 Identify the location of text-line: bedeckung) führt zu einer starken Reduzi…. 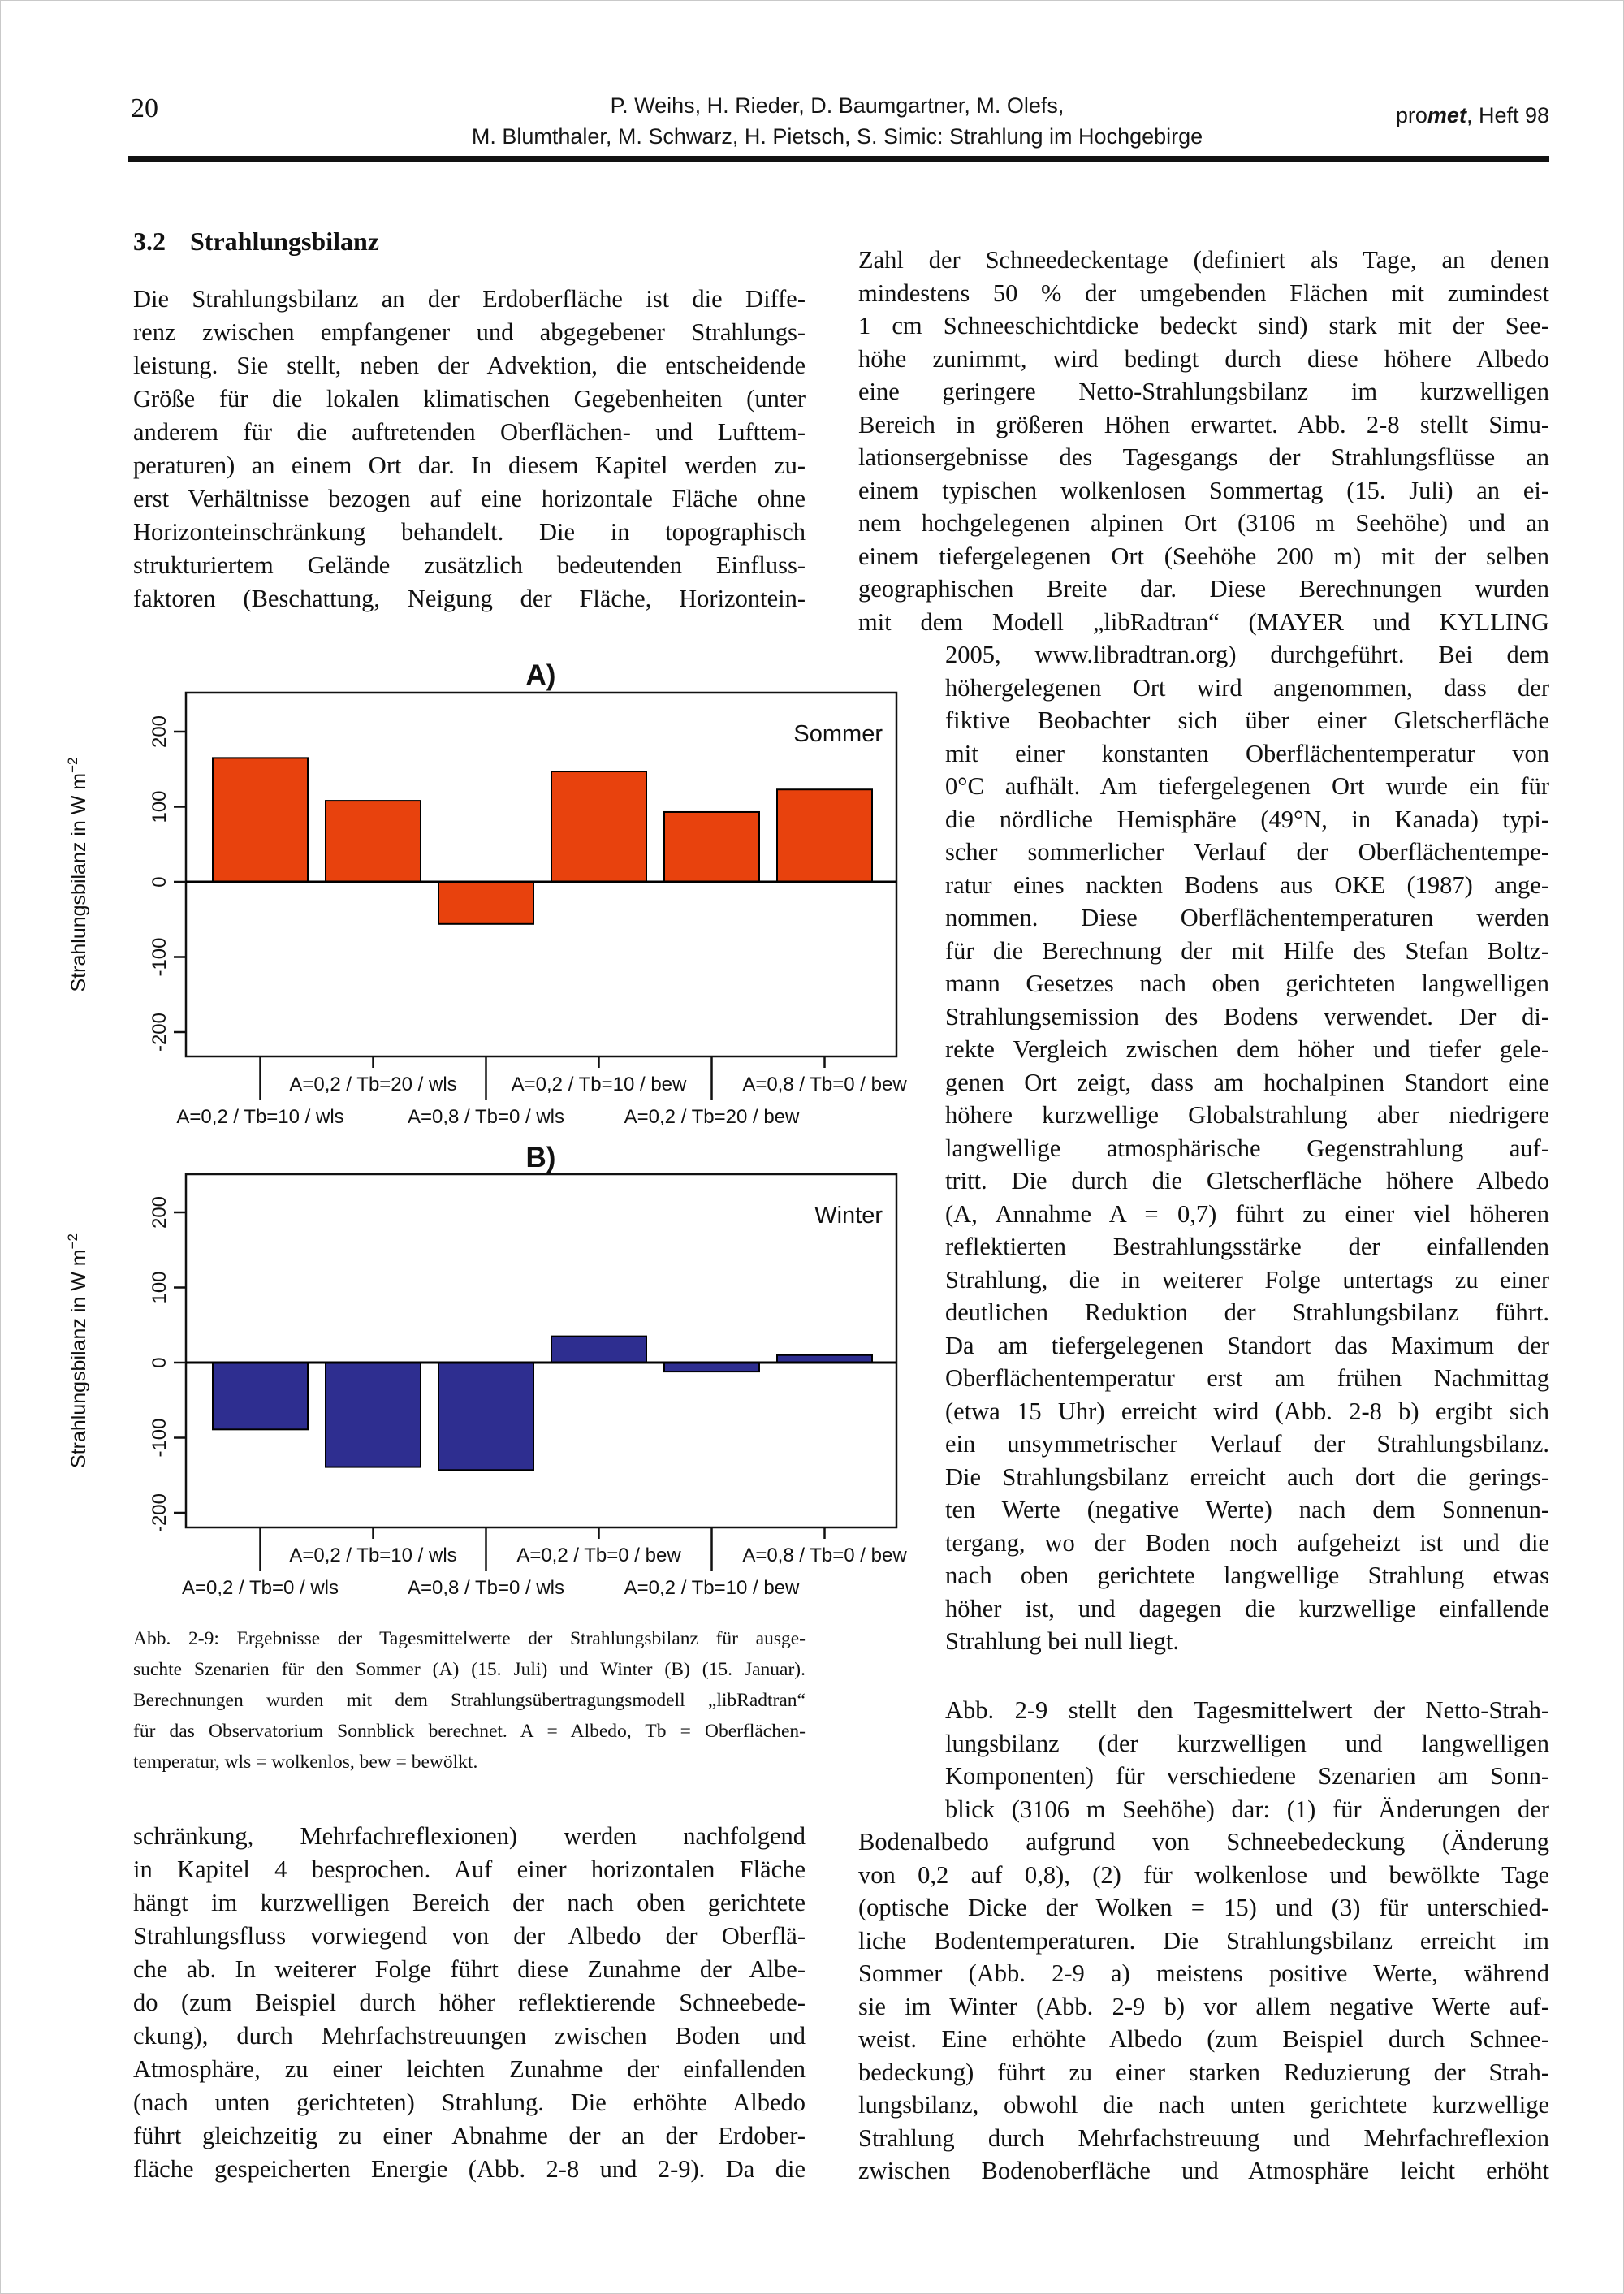
(1203, 2072).